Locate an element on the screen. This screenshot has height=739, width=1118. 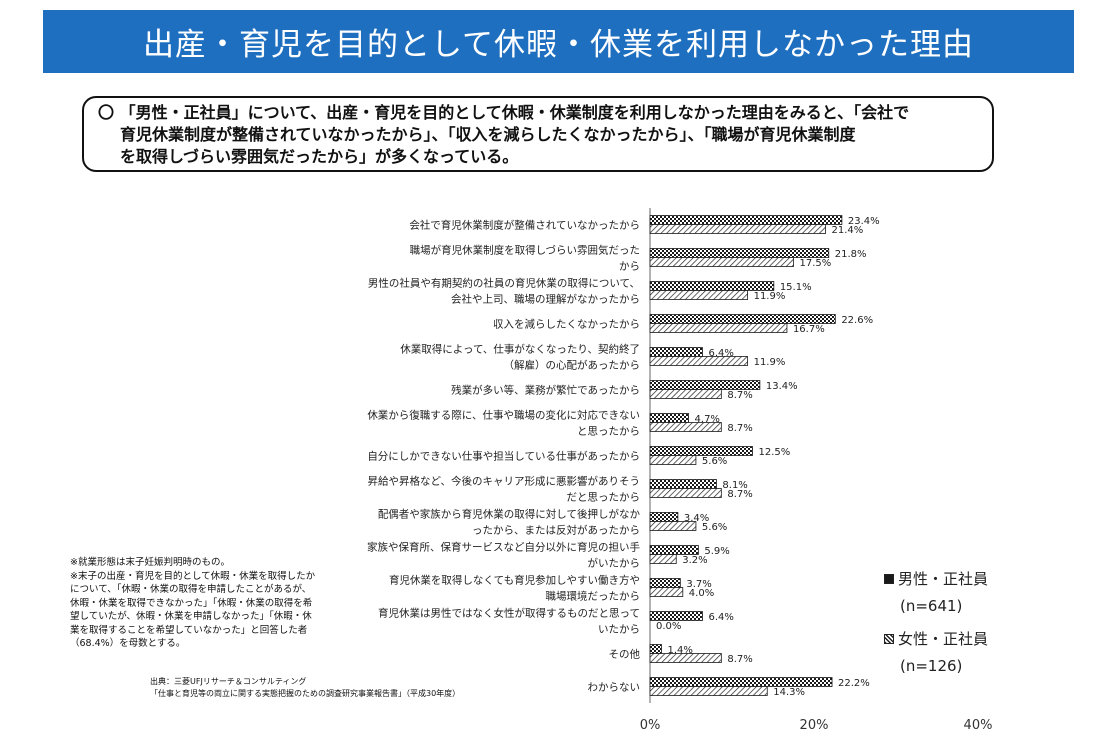
data-label-male: 15.1% is located at coordinates (796, 287).